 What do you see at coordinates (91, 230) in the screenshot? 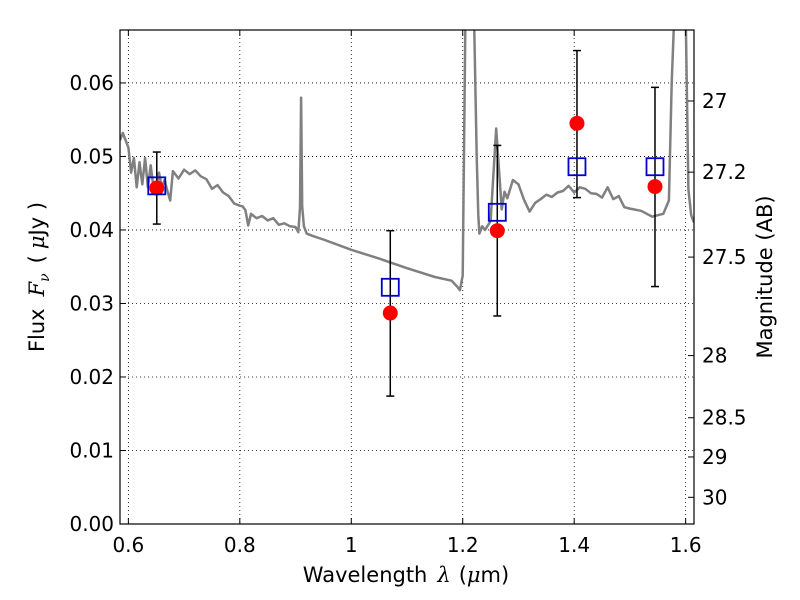
I see `y-tick-label: 0.04` at bounding box center [91, 230].